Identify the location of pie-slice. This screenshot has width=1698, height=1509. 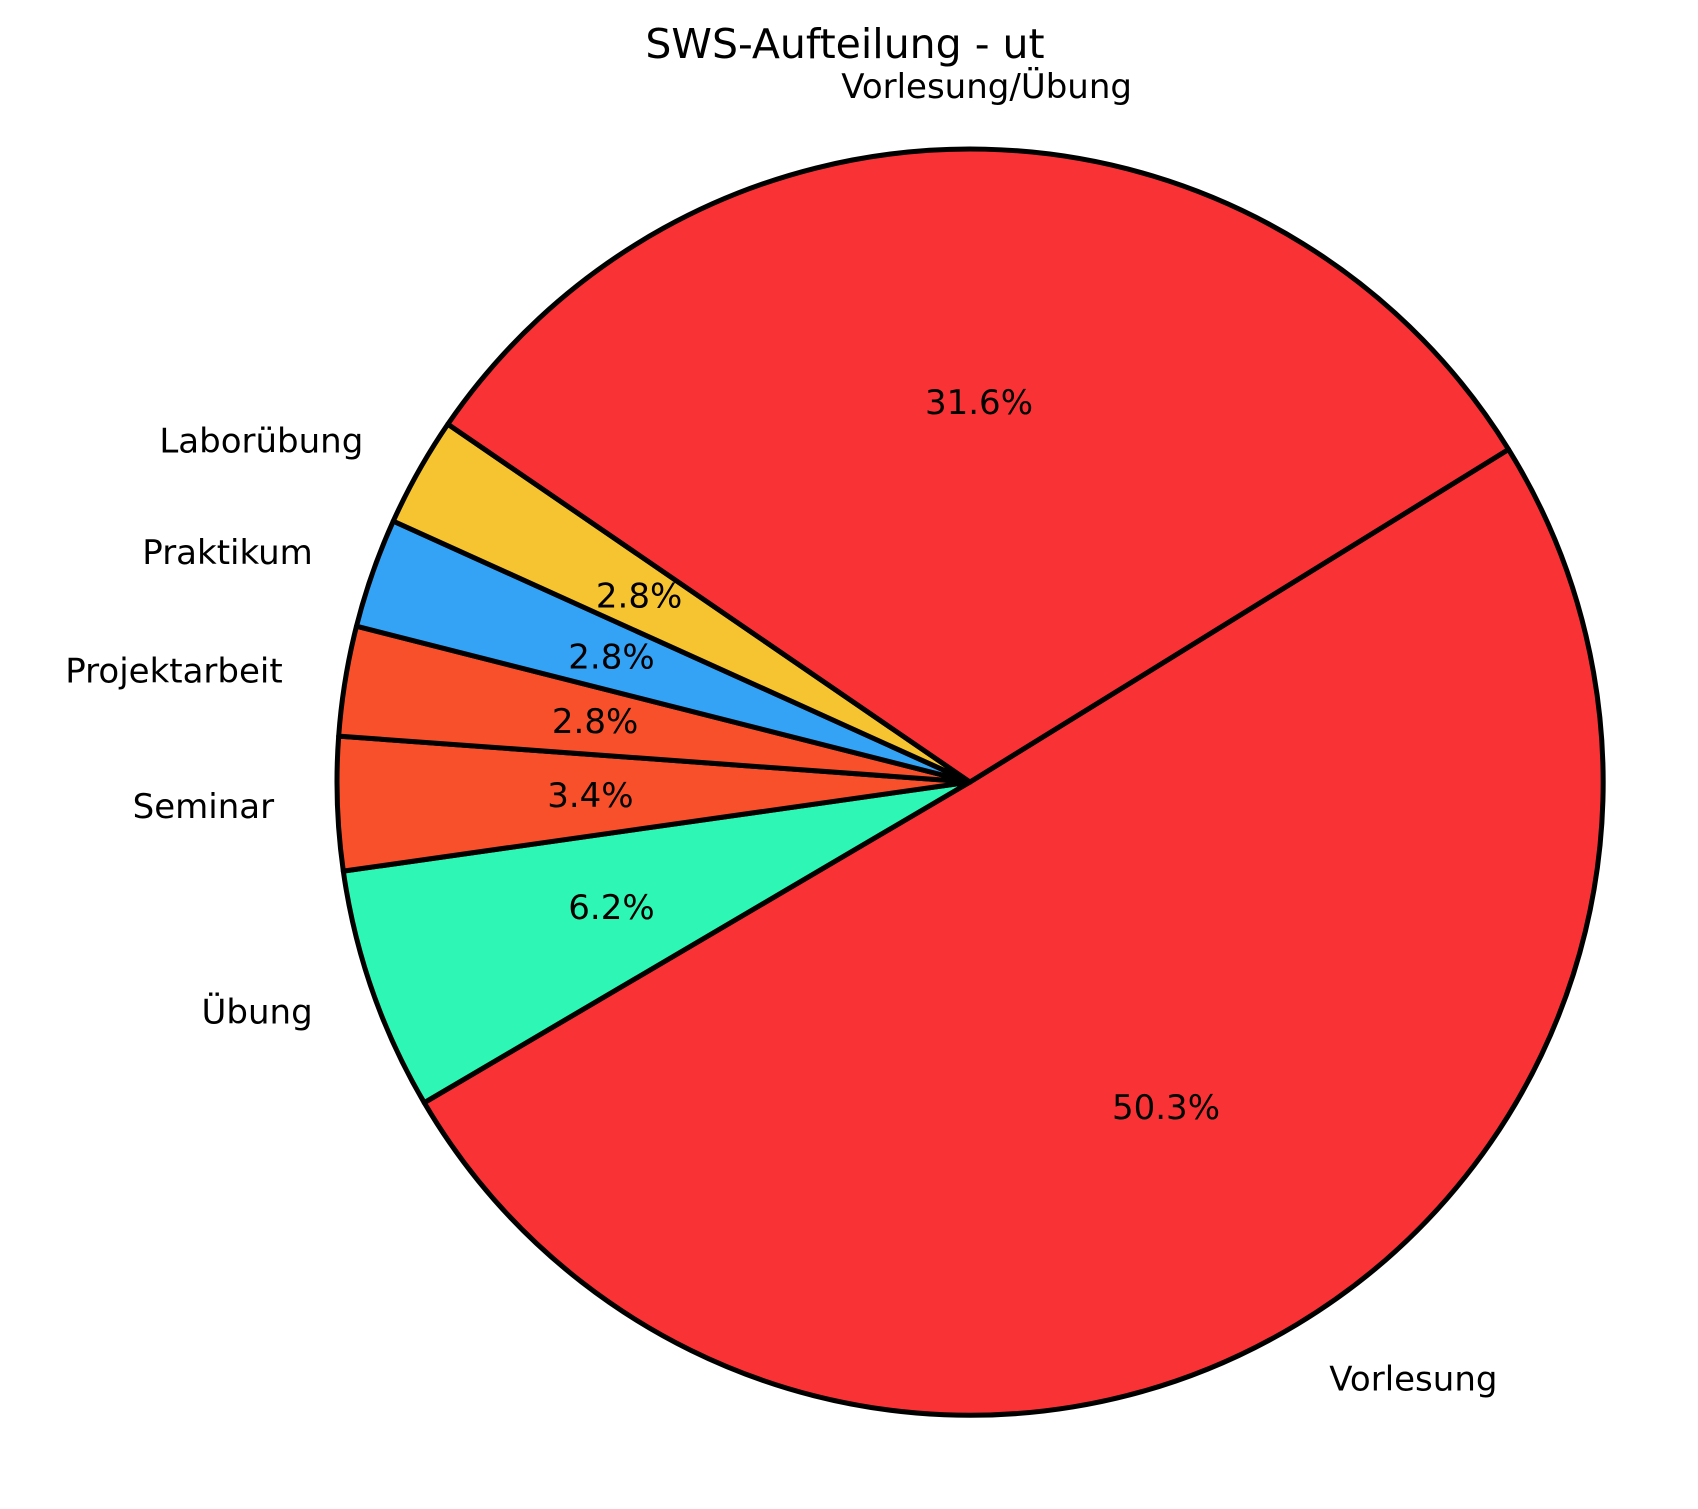
(656, 942).